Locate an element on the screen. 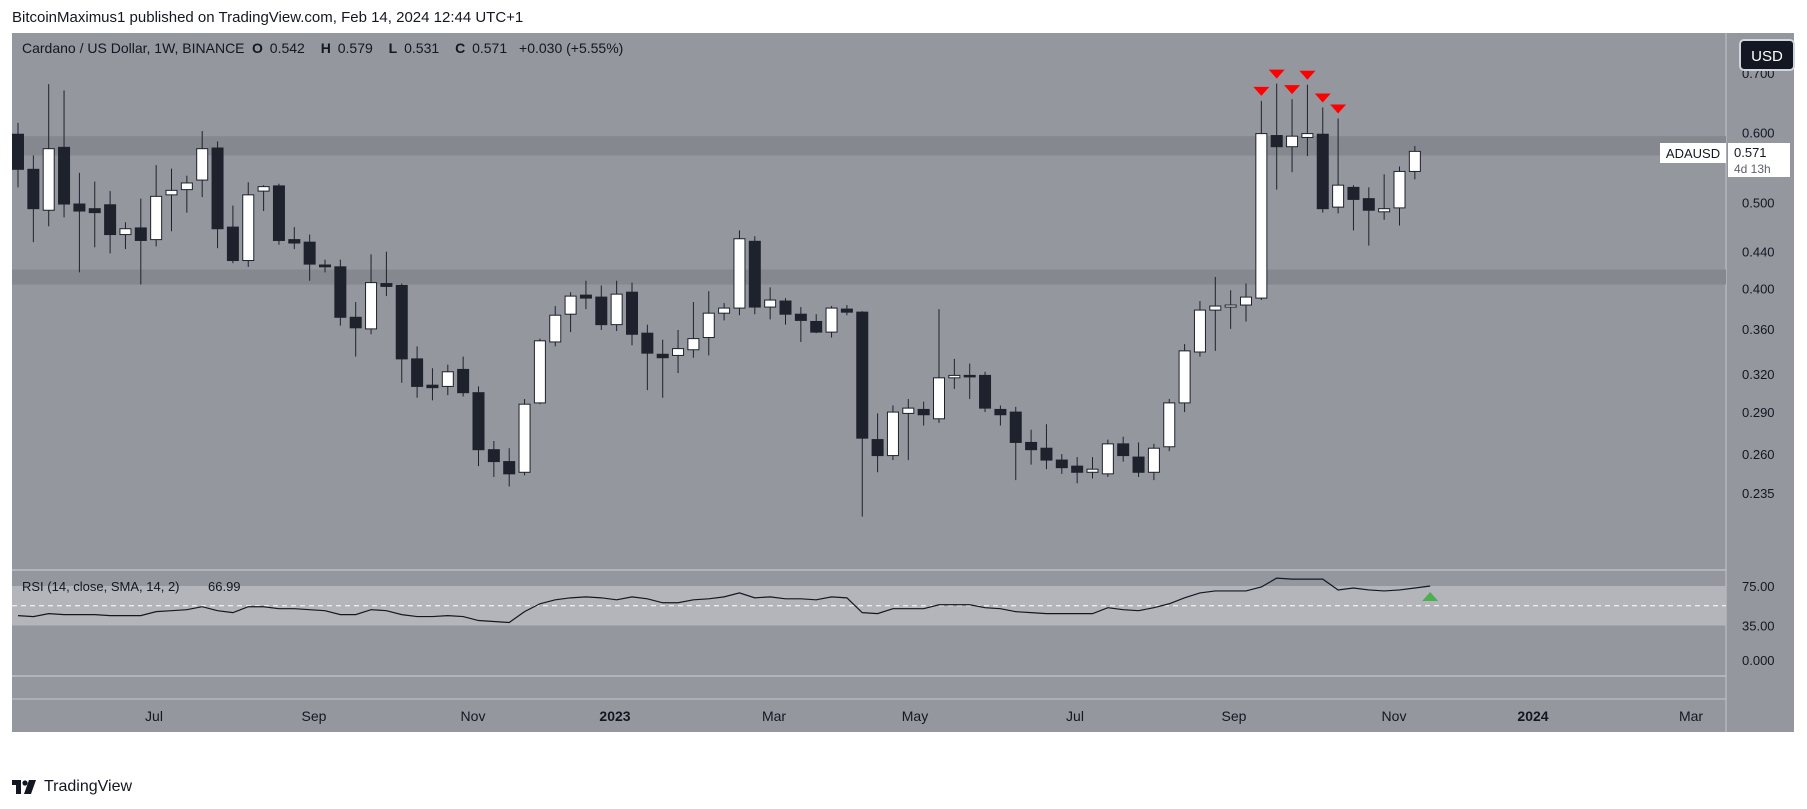  time-tick-label: Jul is located at coordinates (1075, 716).